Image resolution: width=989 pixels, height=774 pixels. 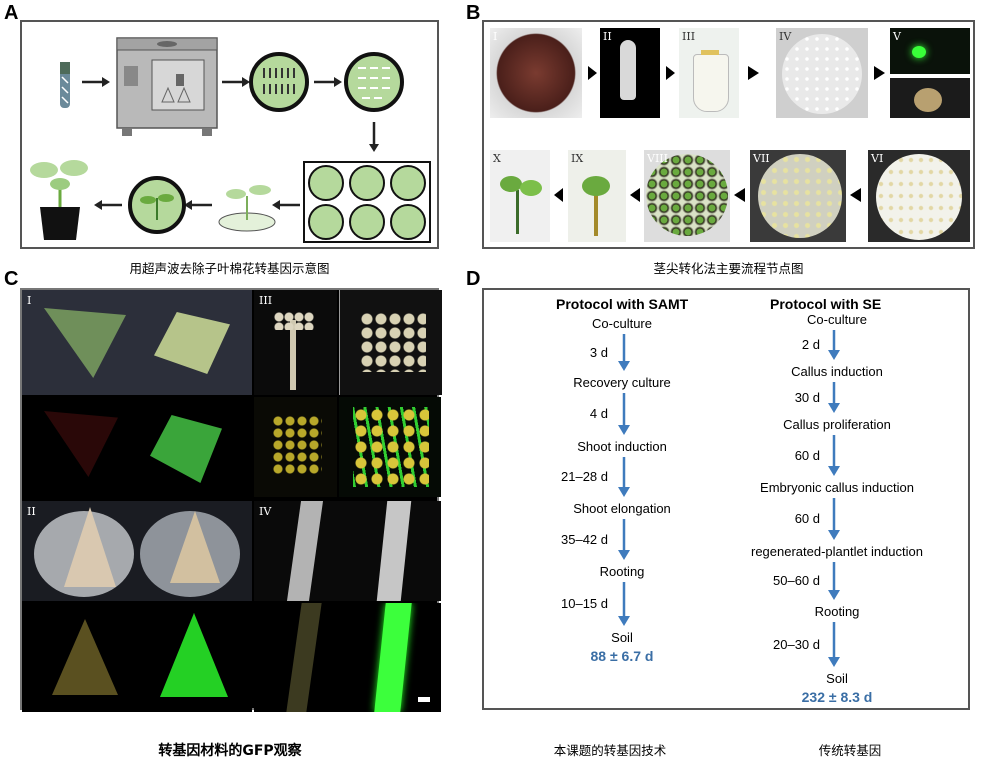 I want to click on photo-stamen-bright-1: III, so click(x=295, y=342).